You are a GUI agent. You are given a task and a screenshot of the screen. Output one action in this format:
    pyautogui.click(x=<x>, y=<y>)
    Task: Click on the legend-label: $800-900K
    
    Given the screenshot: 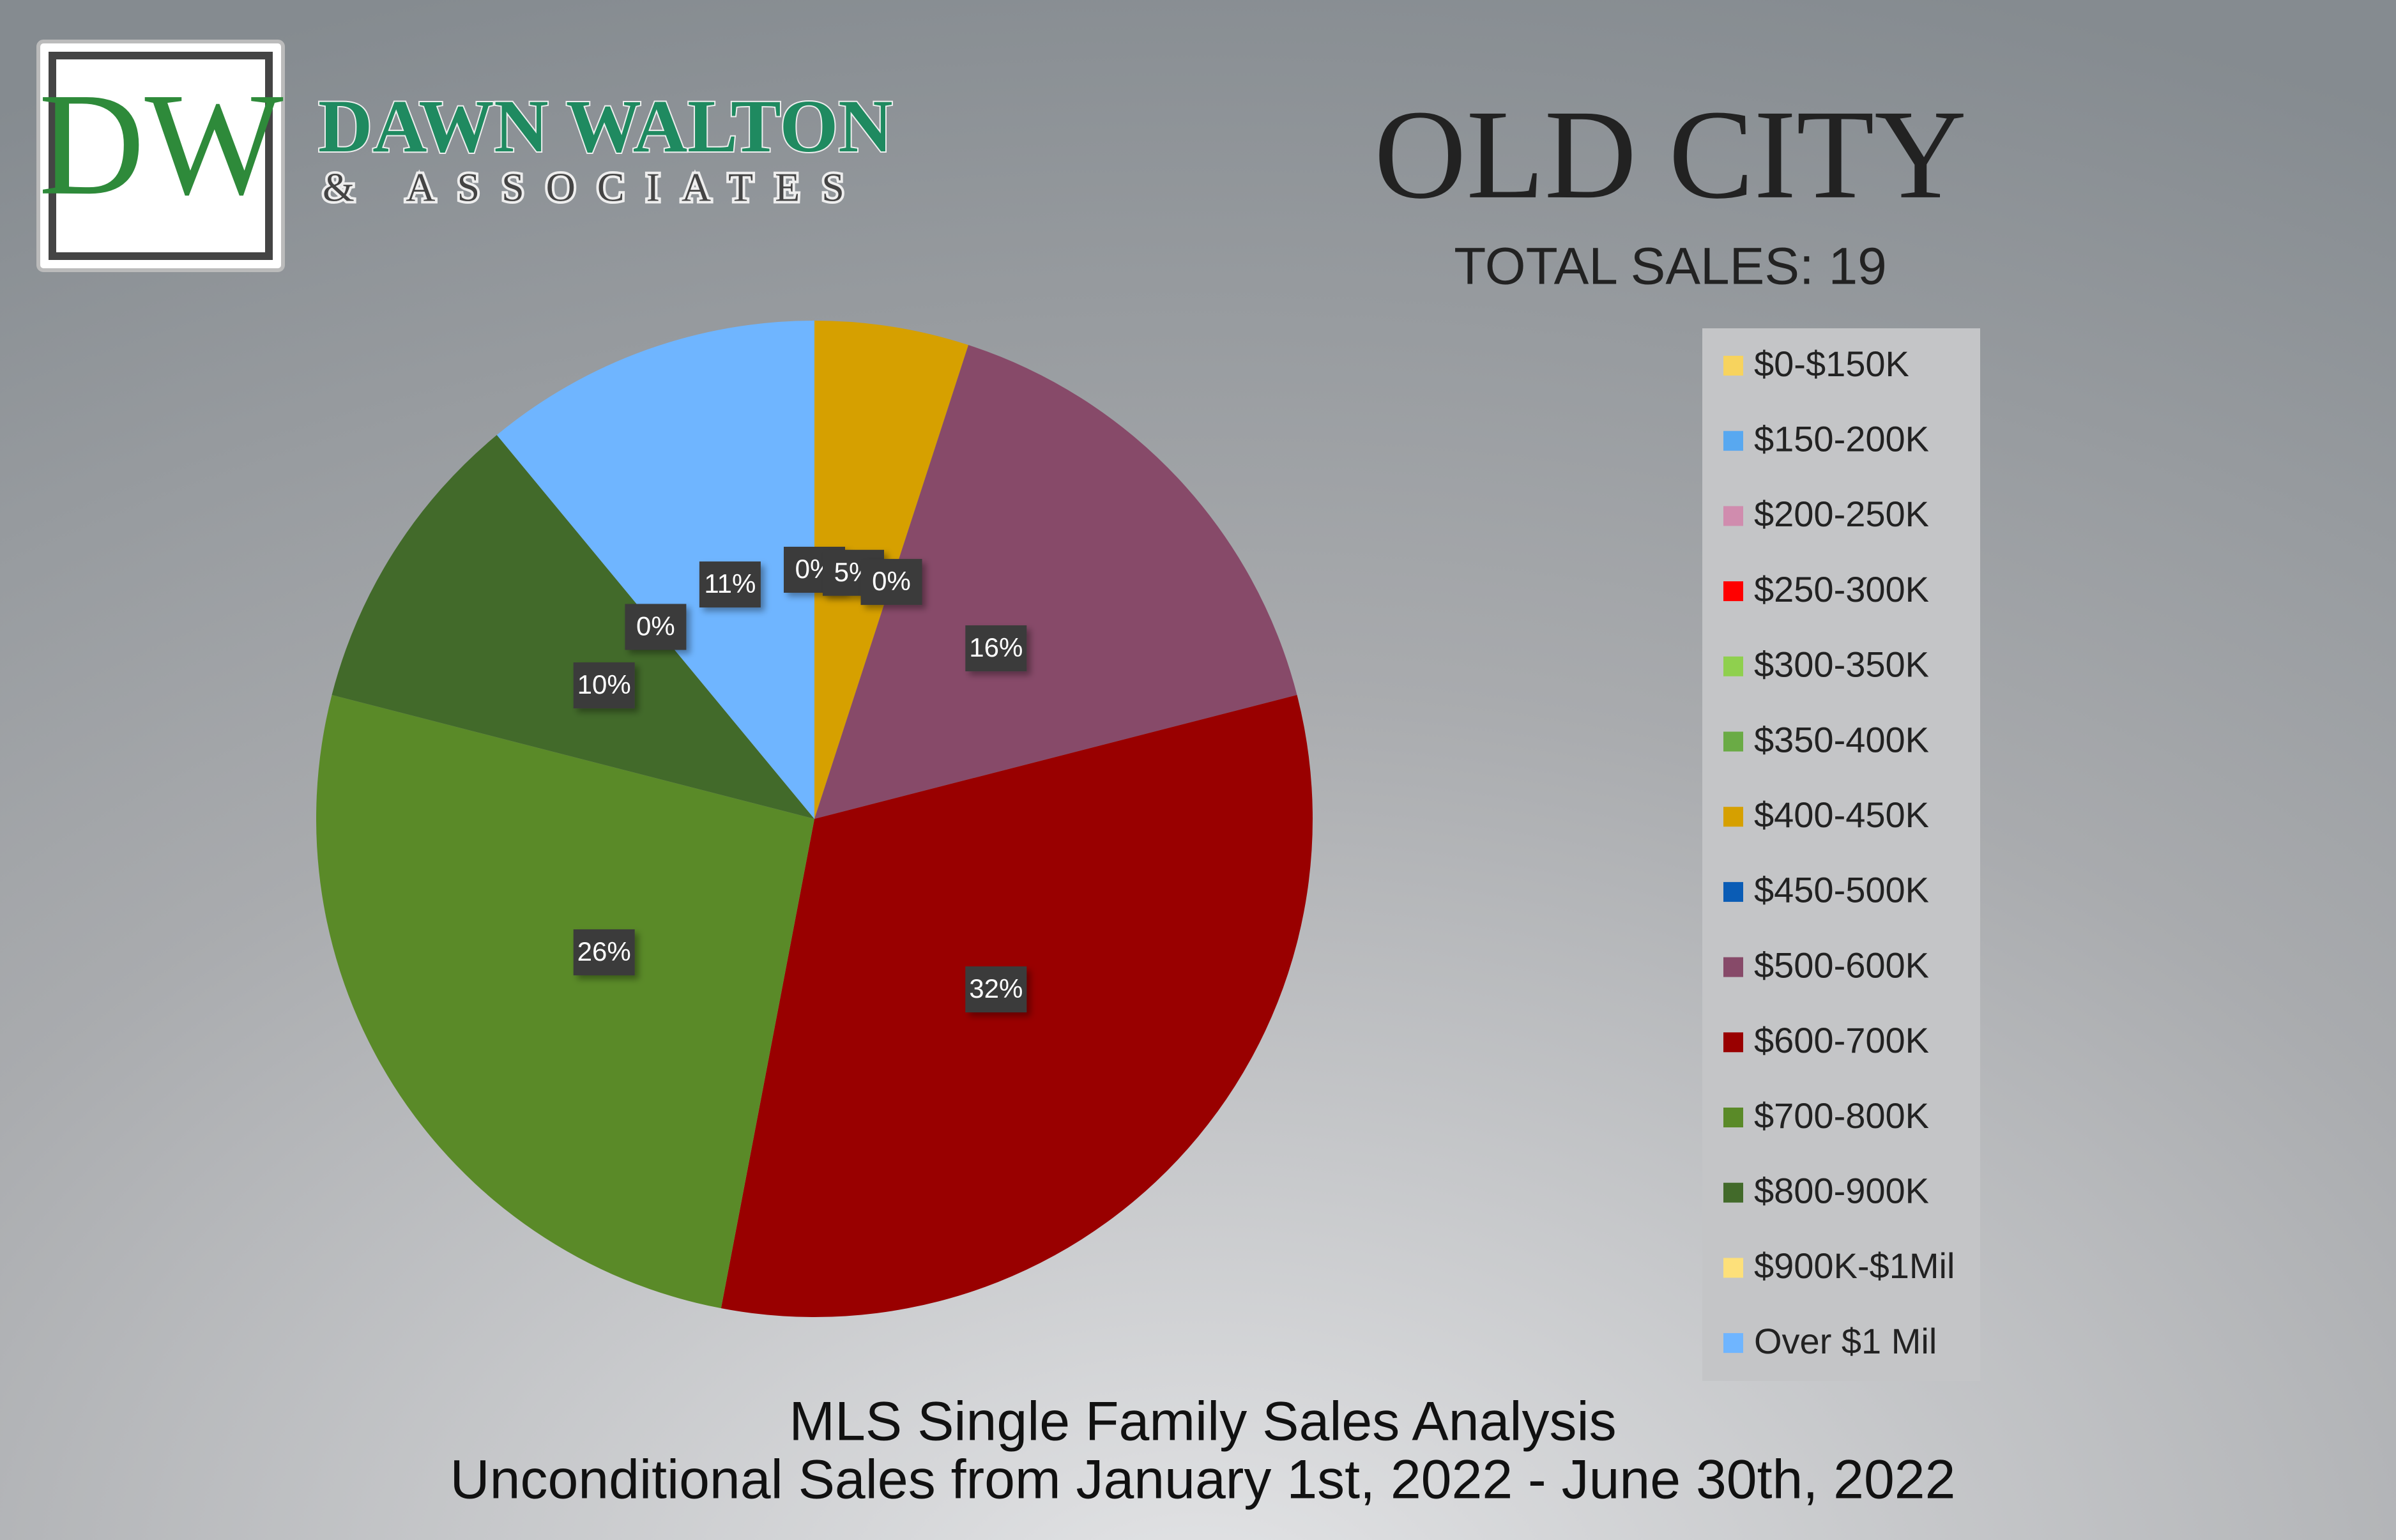 What is the action you would take?
    pyautogui.click(x=1841, y=1190)
    